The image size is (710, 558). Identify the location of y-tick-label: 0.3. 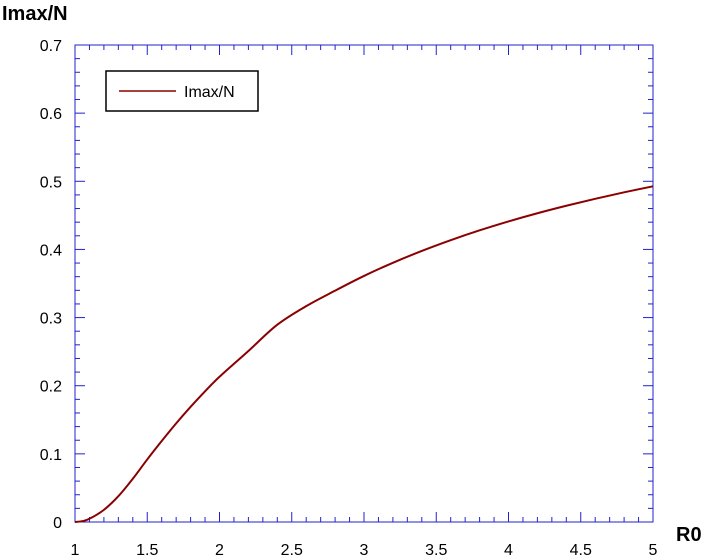
(51, 319).